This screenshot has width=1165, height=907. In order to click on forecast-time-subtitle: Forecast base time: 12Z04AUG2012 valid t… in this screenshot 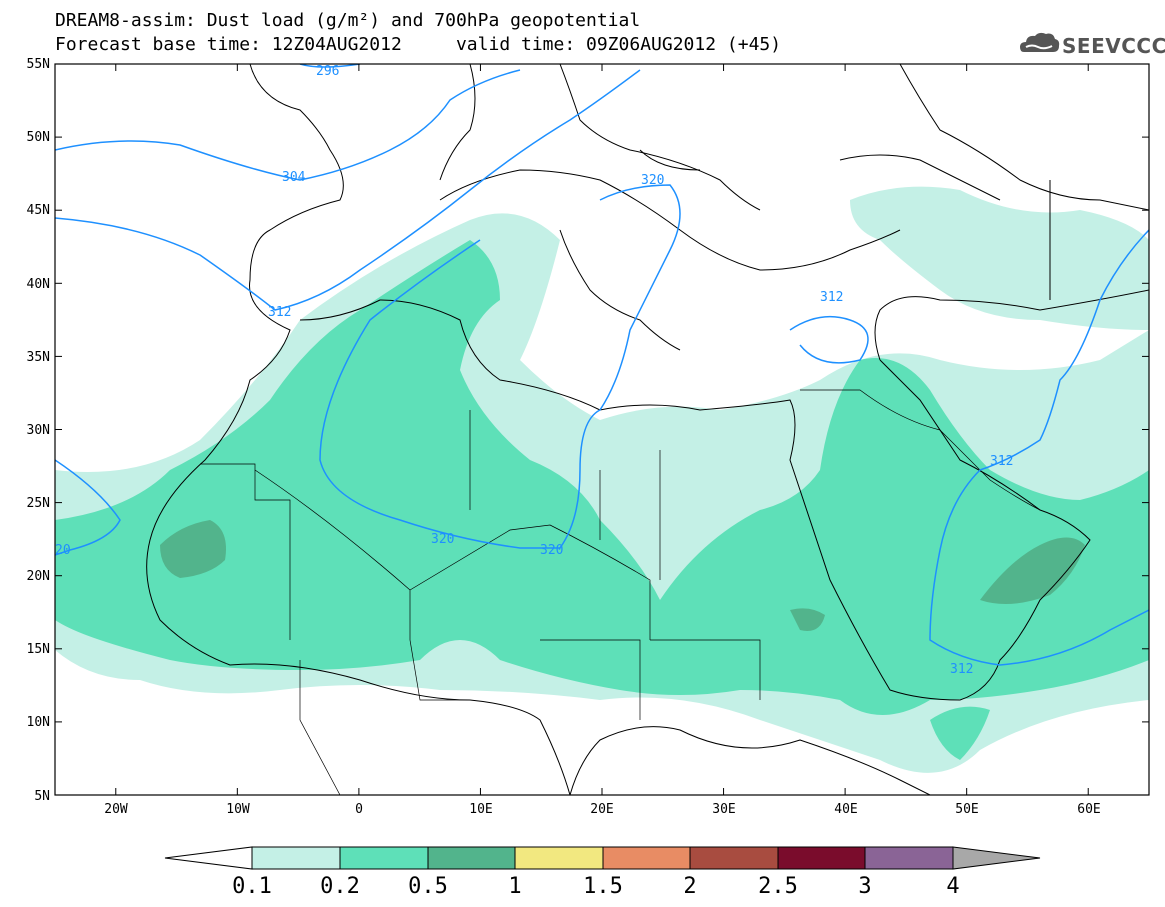, I will do `click(418, 44)`.